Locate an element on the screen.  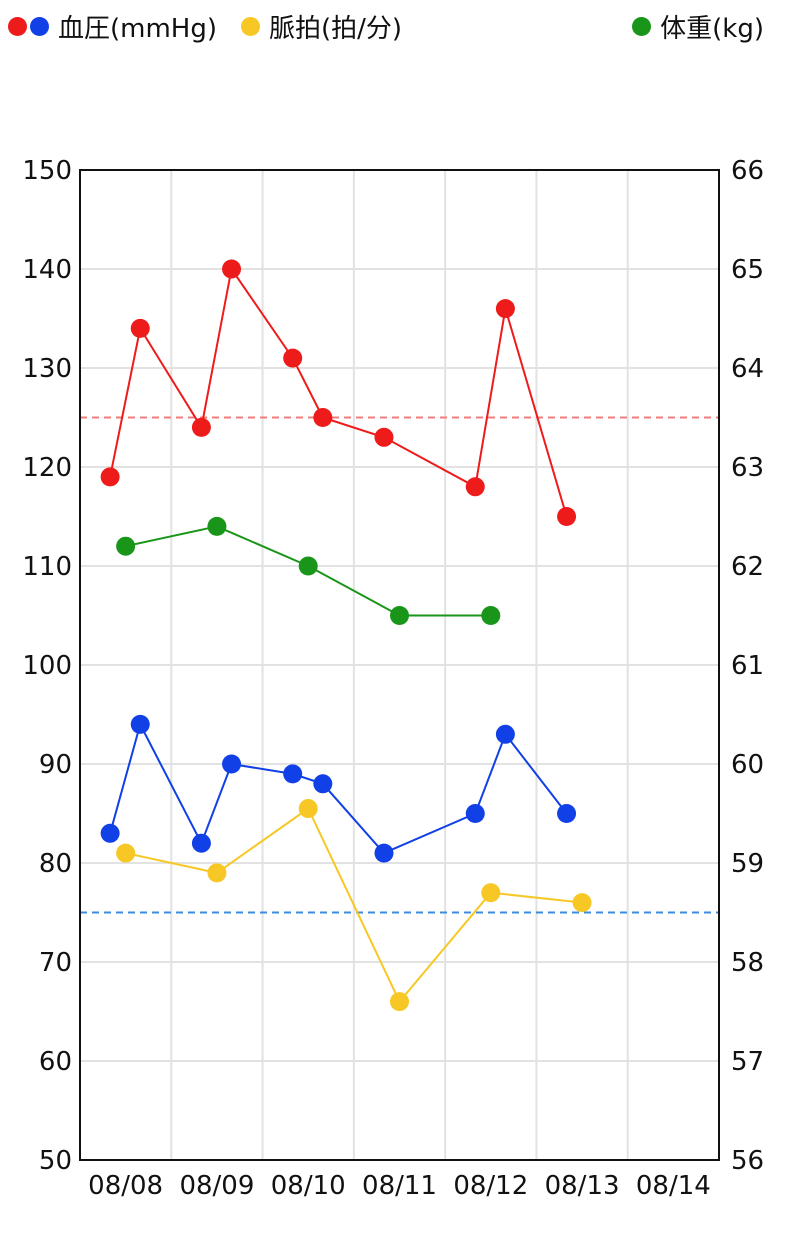
legend-weight-dot is located at coordinates (642, 26).